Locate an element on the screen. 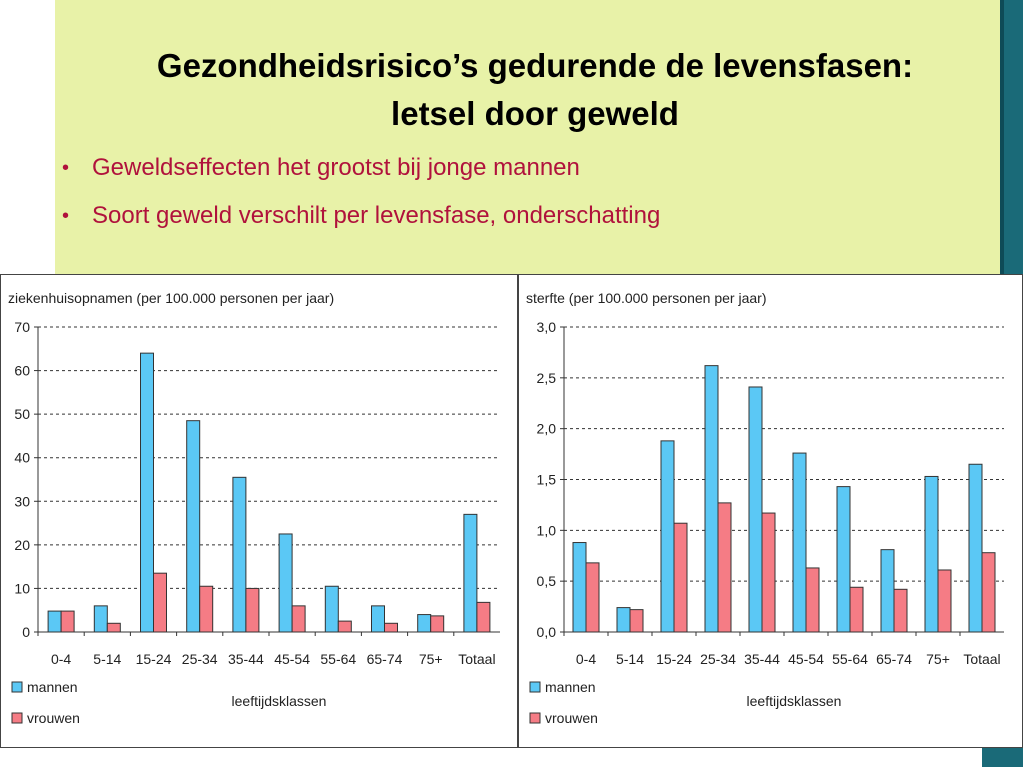 The image size is (1023, 767). y-tick-label: 3,0 is located at coordinates (547, 327).